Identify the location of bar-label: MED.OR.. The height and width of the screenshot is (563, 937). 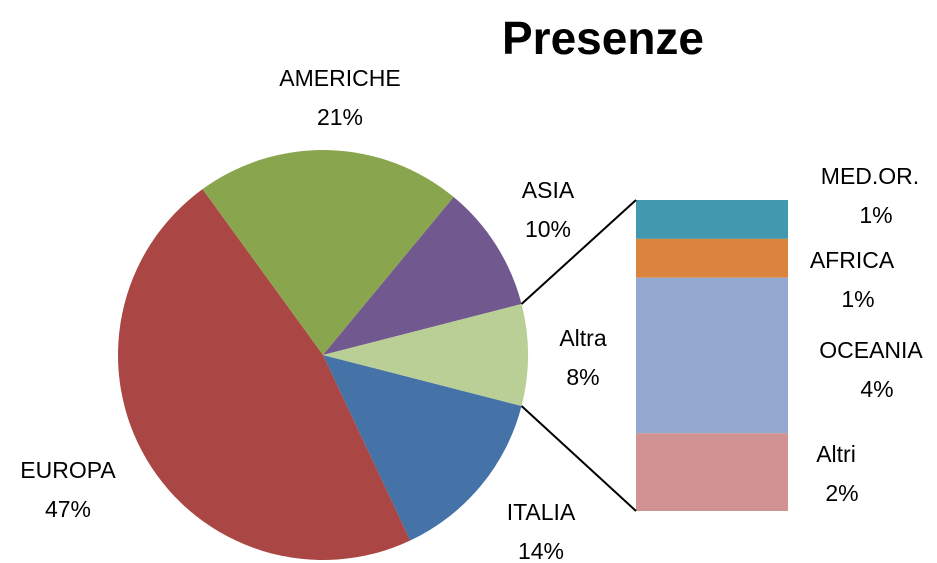
(870, 176).